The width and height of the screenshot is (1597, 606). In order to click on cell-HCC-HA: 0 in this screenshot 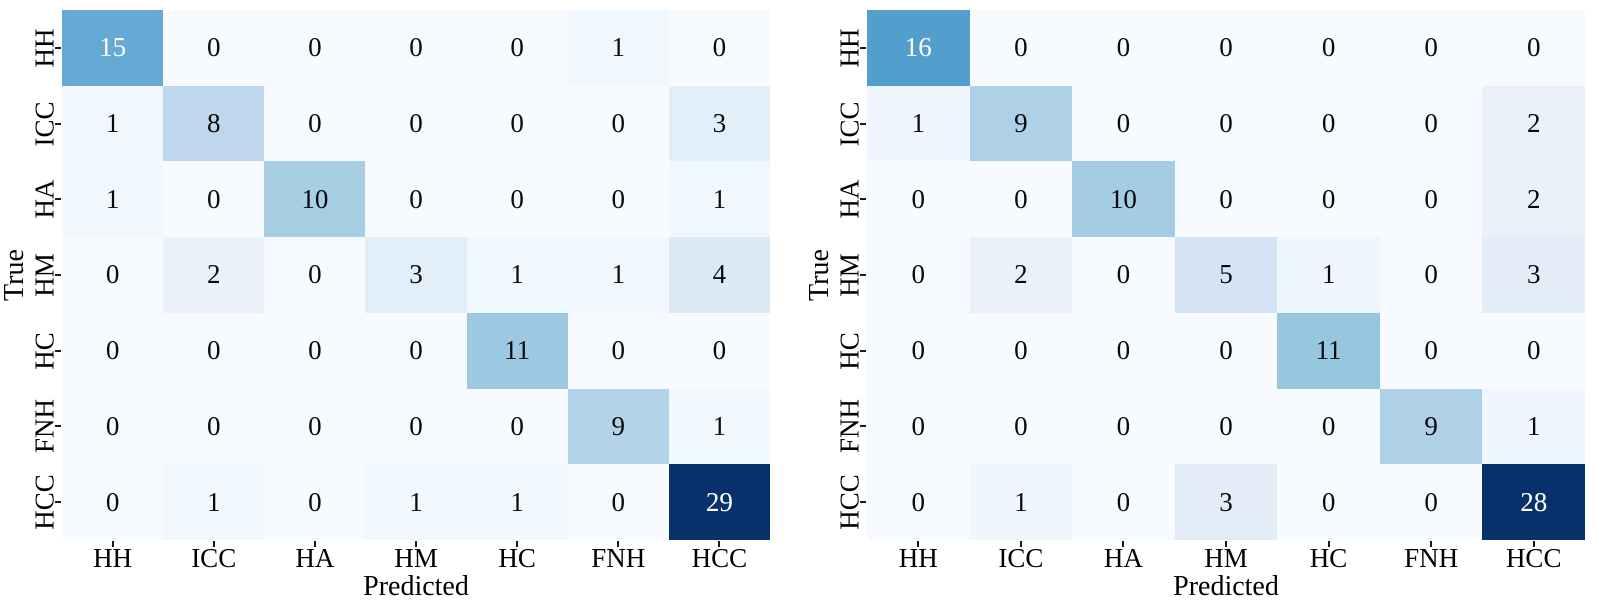, I will do `click(315, 502)`.